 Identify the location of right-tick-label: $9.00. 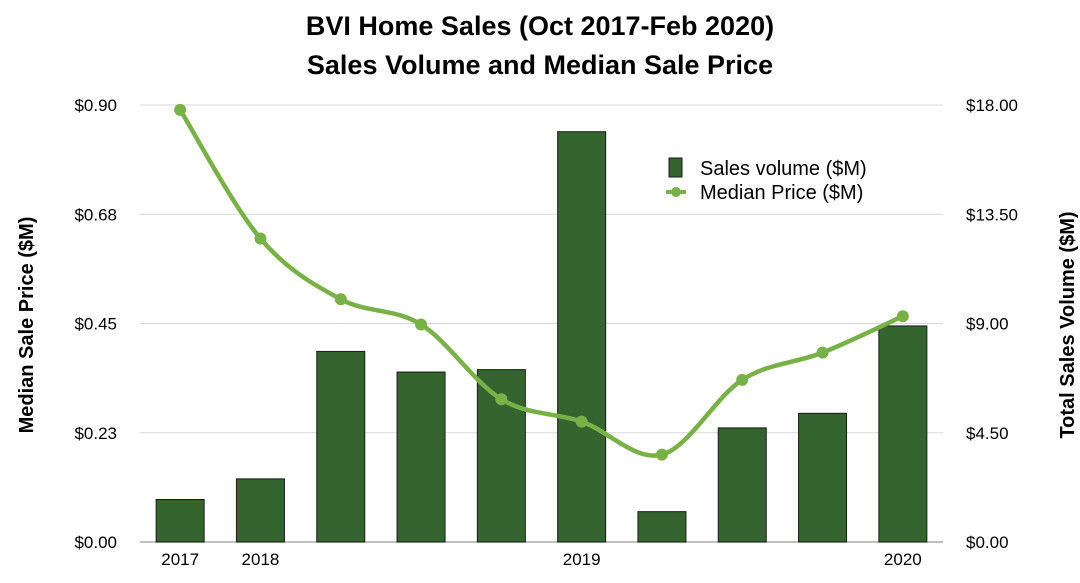
(987, 324).